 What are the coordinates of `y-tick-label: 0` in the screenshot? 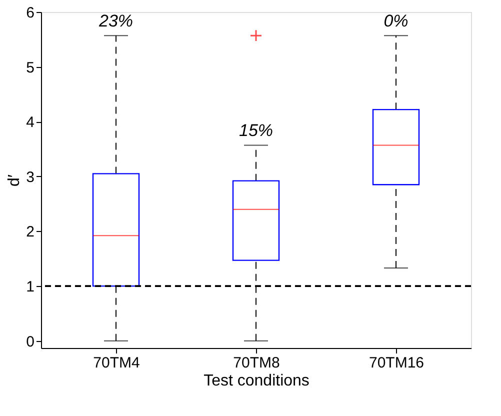 It's located at (30, 341).